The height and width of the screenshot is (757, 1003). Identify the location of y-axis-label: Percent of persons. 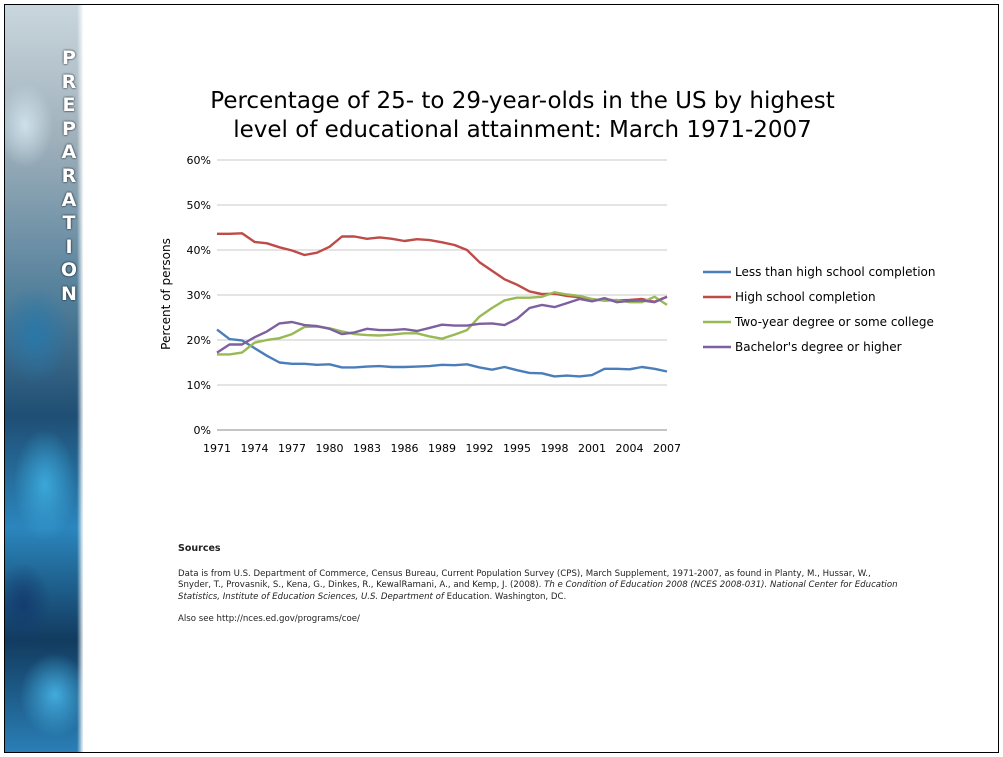
(166, 294).